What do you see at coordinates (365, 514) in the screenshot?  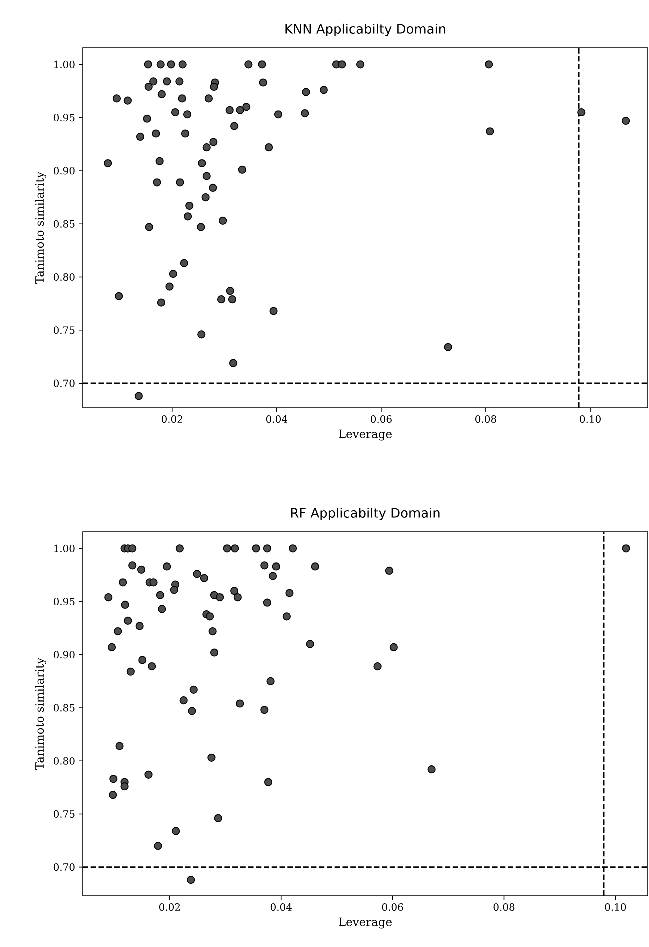 I see `chart-title: RF Applicabilty Domain` at bounding box center [365, 514].